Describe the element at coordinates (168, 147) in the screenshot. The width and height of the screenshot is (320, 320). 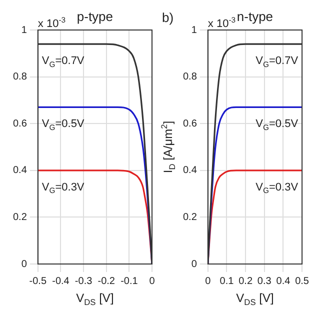
I see `y-axis-title: ID [A/μm2]` at that location.